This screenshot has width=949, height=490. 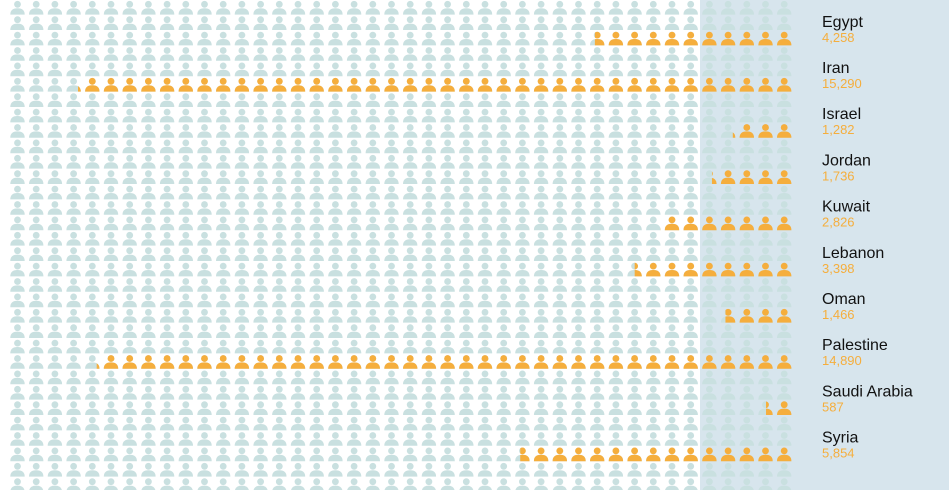 I want to click on value-label: 1,736, so click(x=838, y=175).